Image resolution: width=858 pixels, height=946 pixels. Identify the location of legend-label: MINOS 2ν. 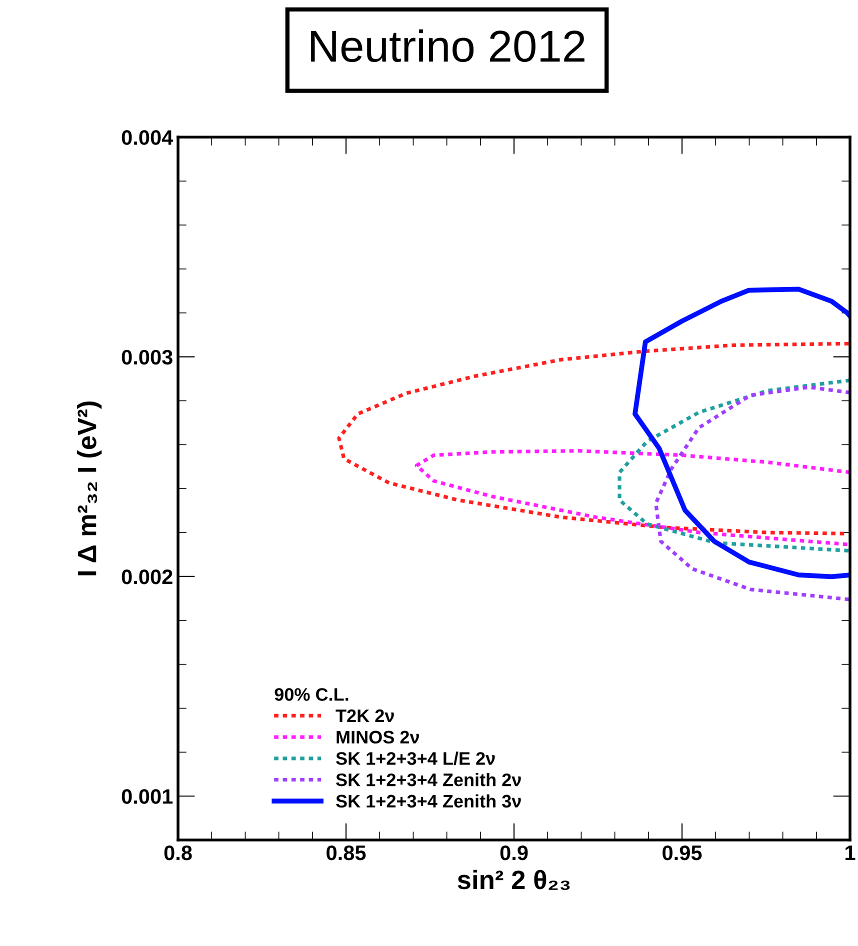
(377, 737).